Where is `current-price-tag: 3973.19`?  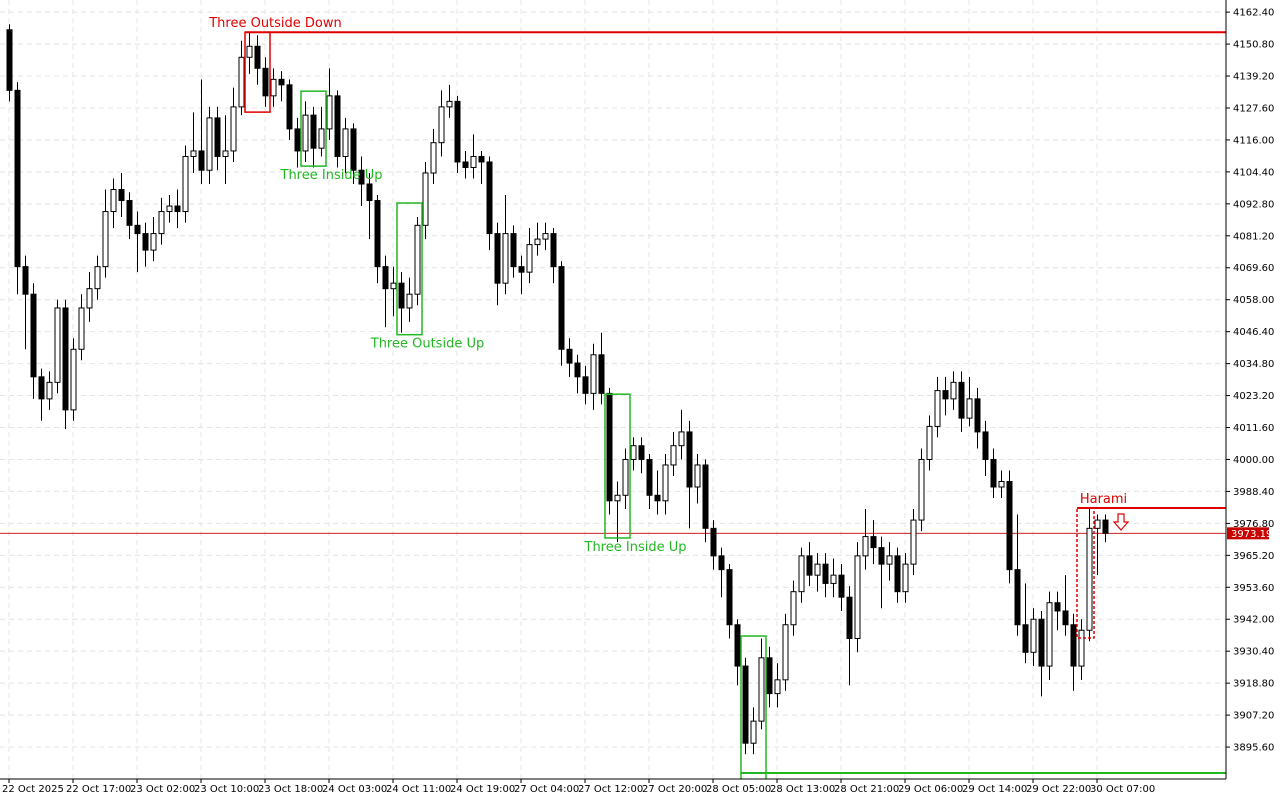 current-price-tag: 3973.19 is located at coordinates (1249, 533).